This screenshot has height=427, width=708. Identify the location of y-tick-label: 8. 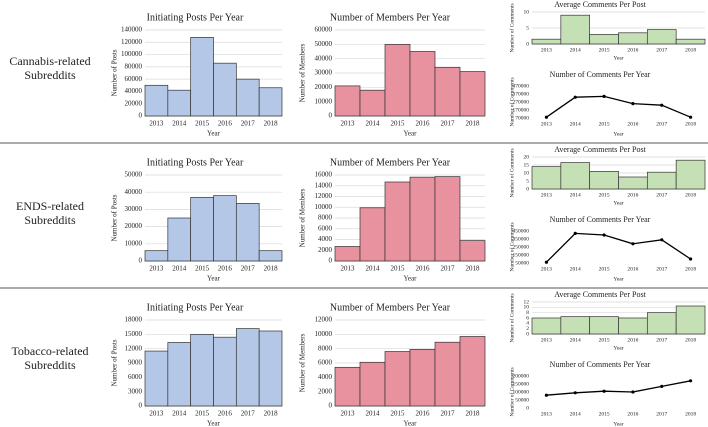
(527, 313).